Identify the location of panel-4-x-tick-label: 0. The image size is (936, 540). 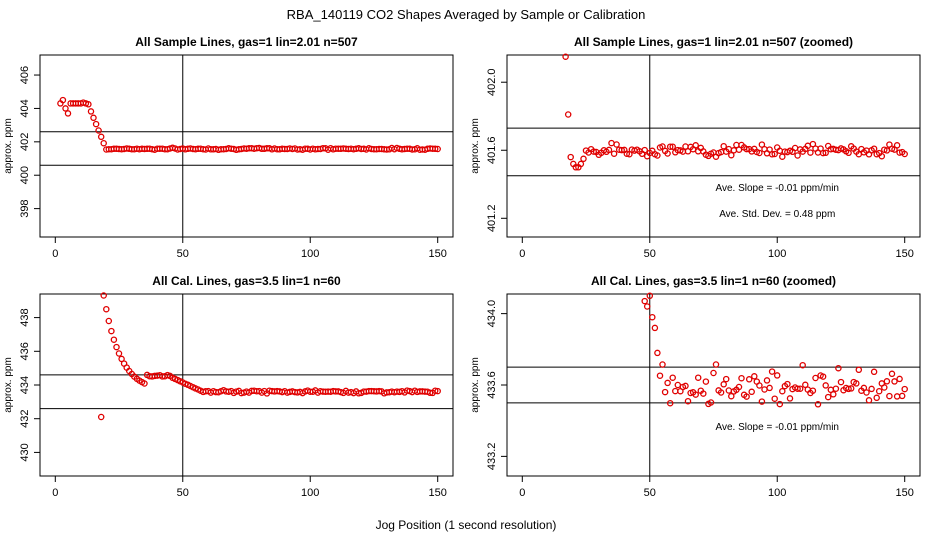
(522, 493).